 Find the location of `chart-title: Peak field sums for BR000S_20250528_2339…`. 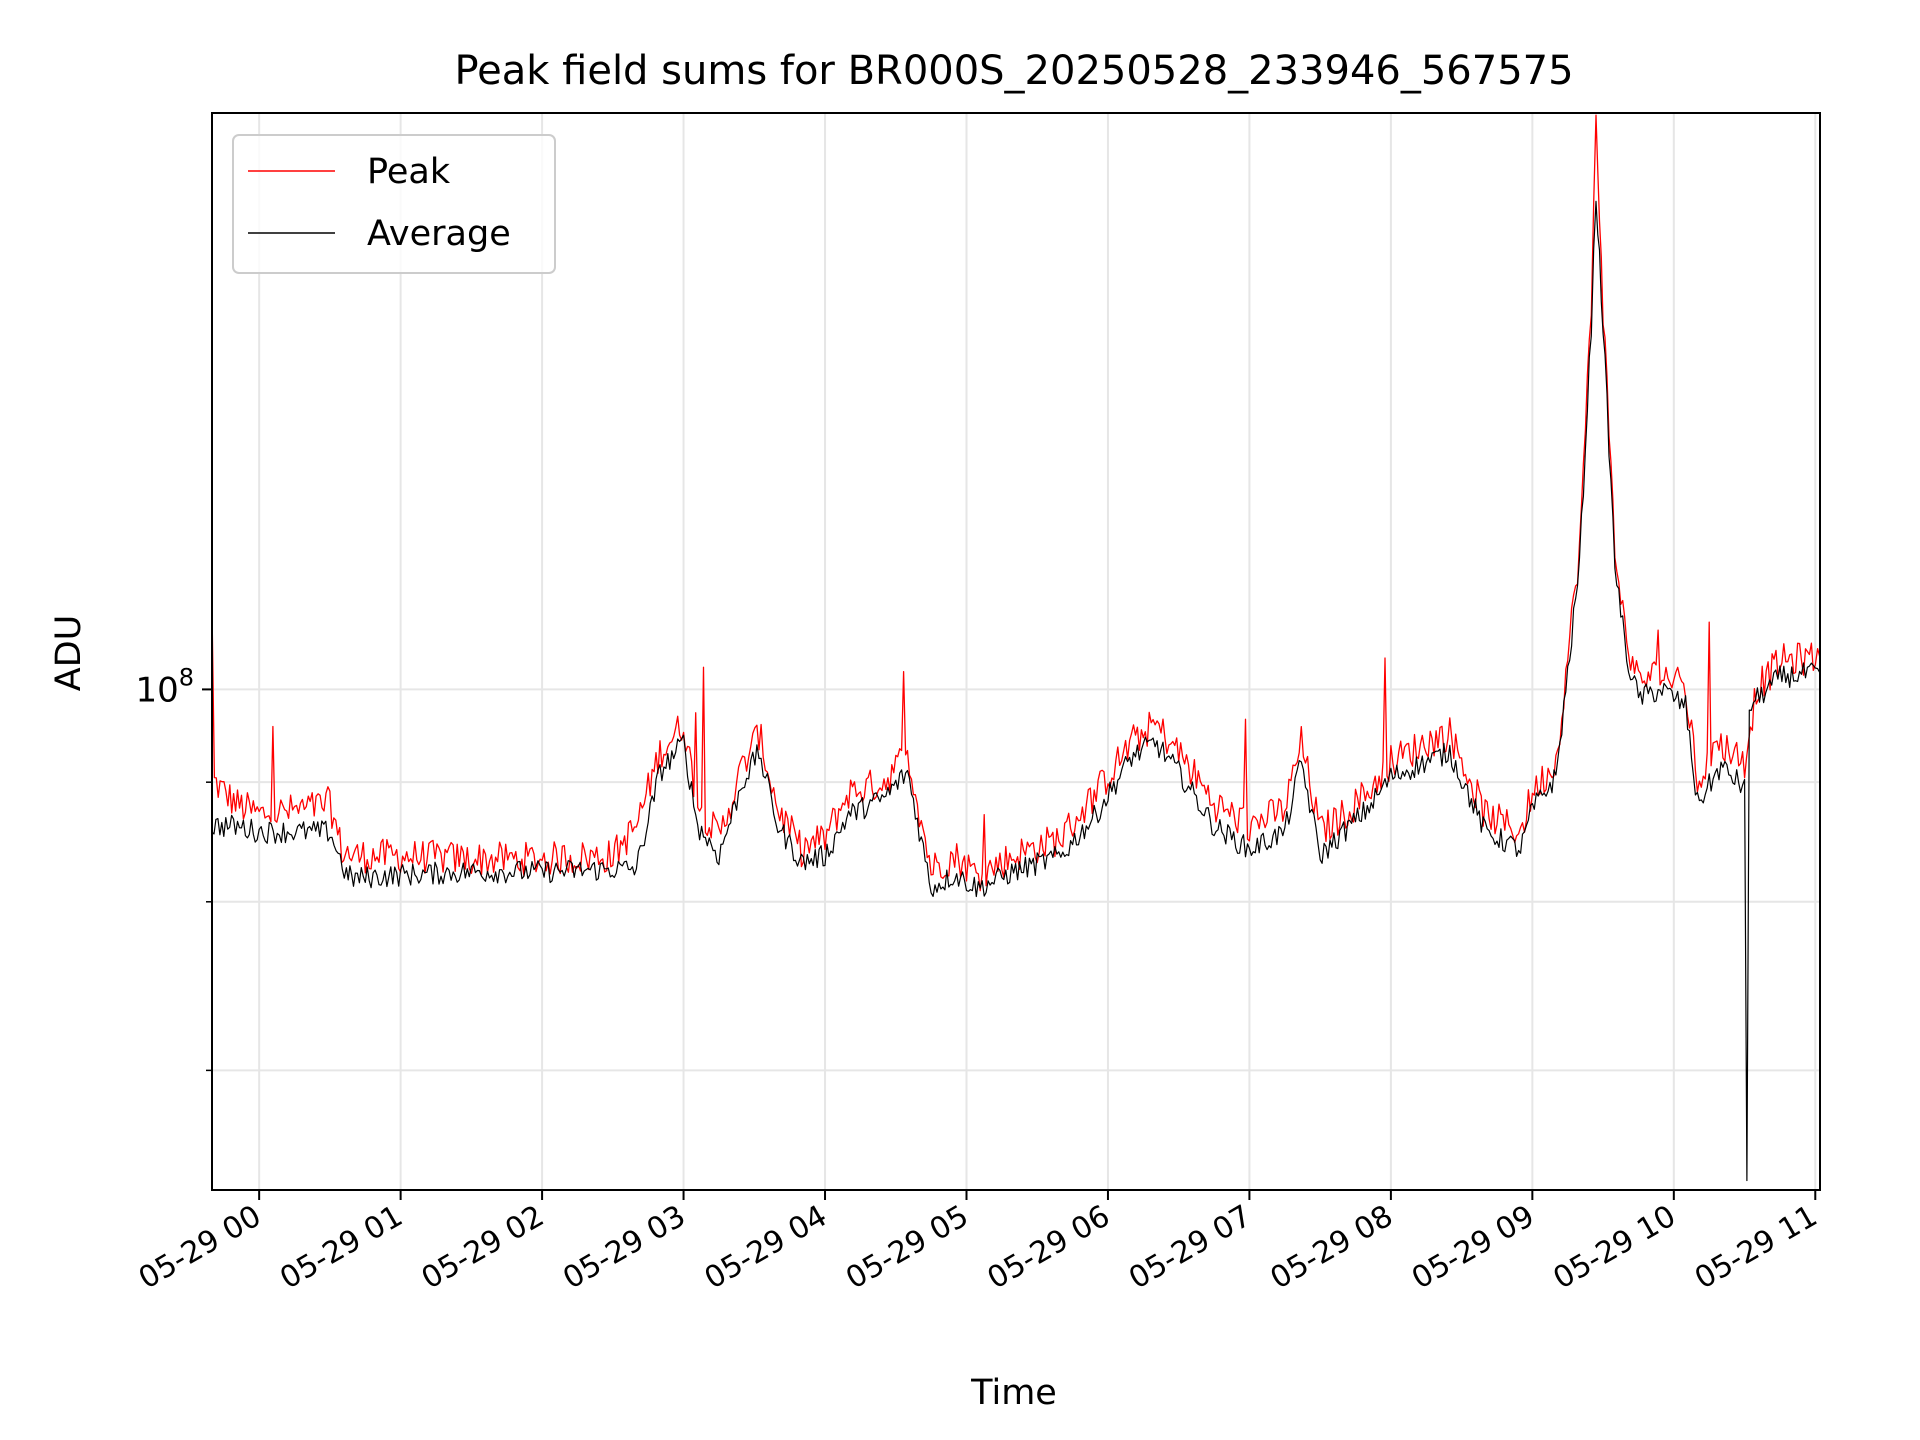

chart-title: Peak field sums for BR000S_20250528_2339… is located at coordinates (1013, 71).